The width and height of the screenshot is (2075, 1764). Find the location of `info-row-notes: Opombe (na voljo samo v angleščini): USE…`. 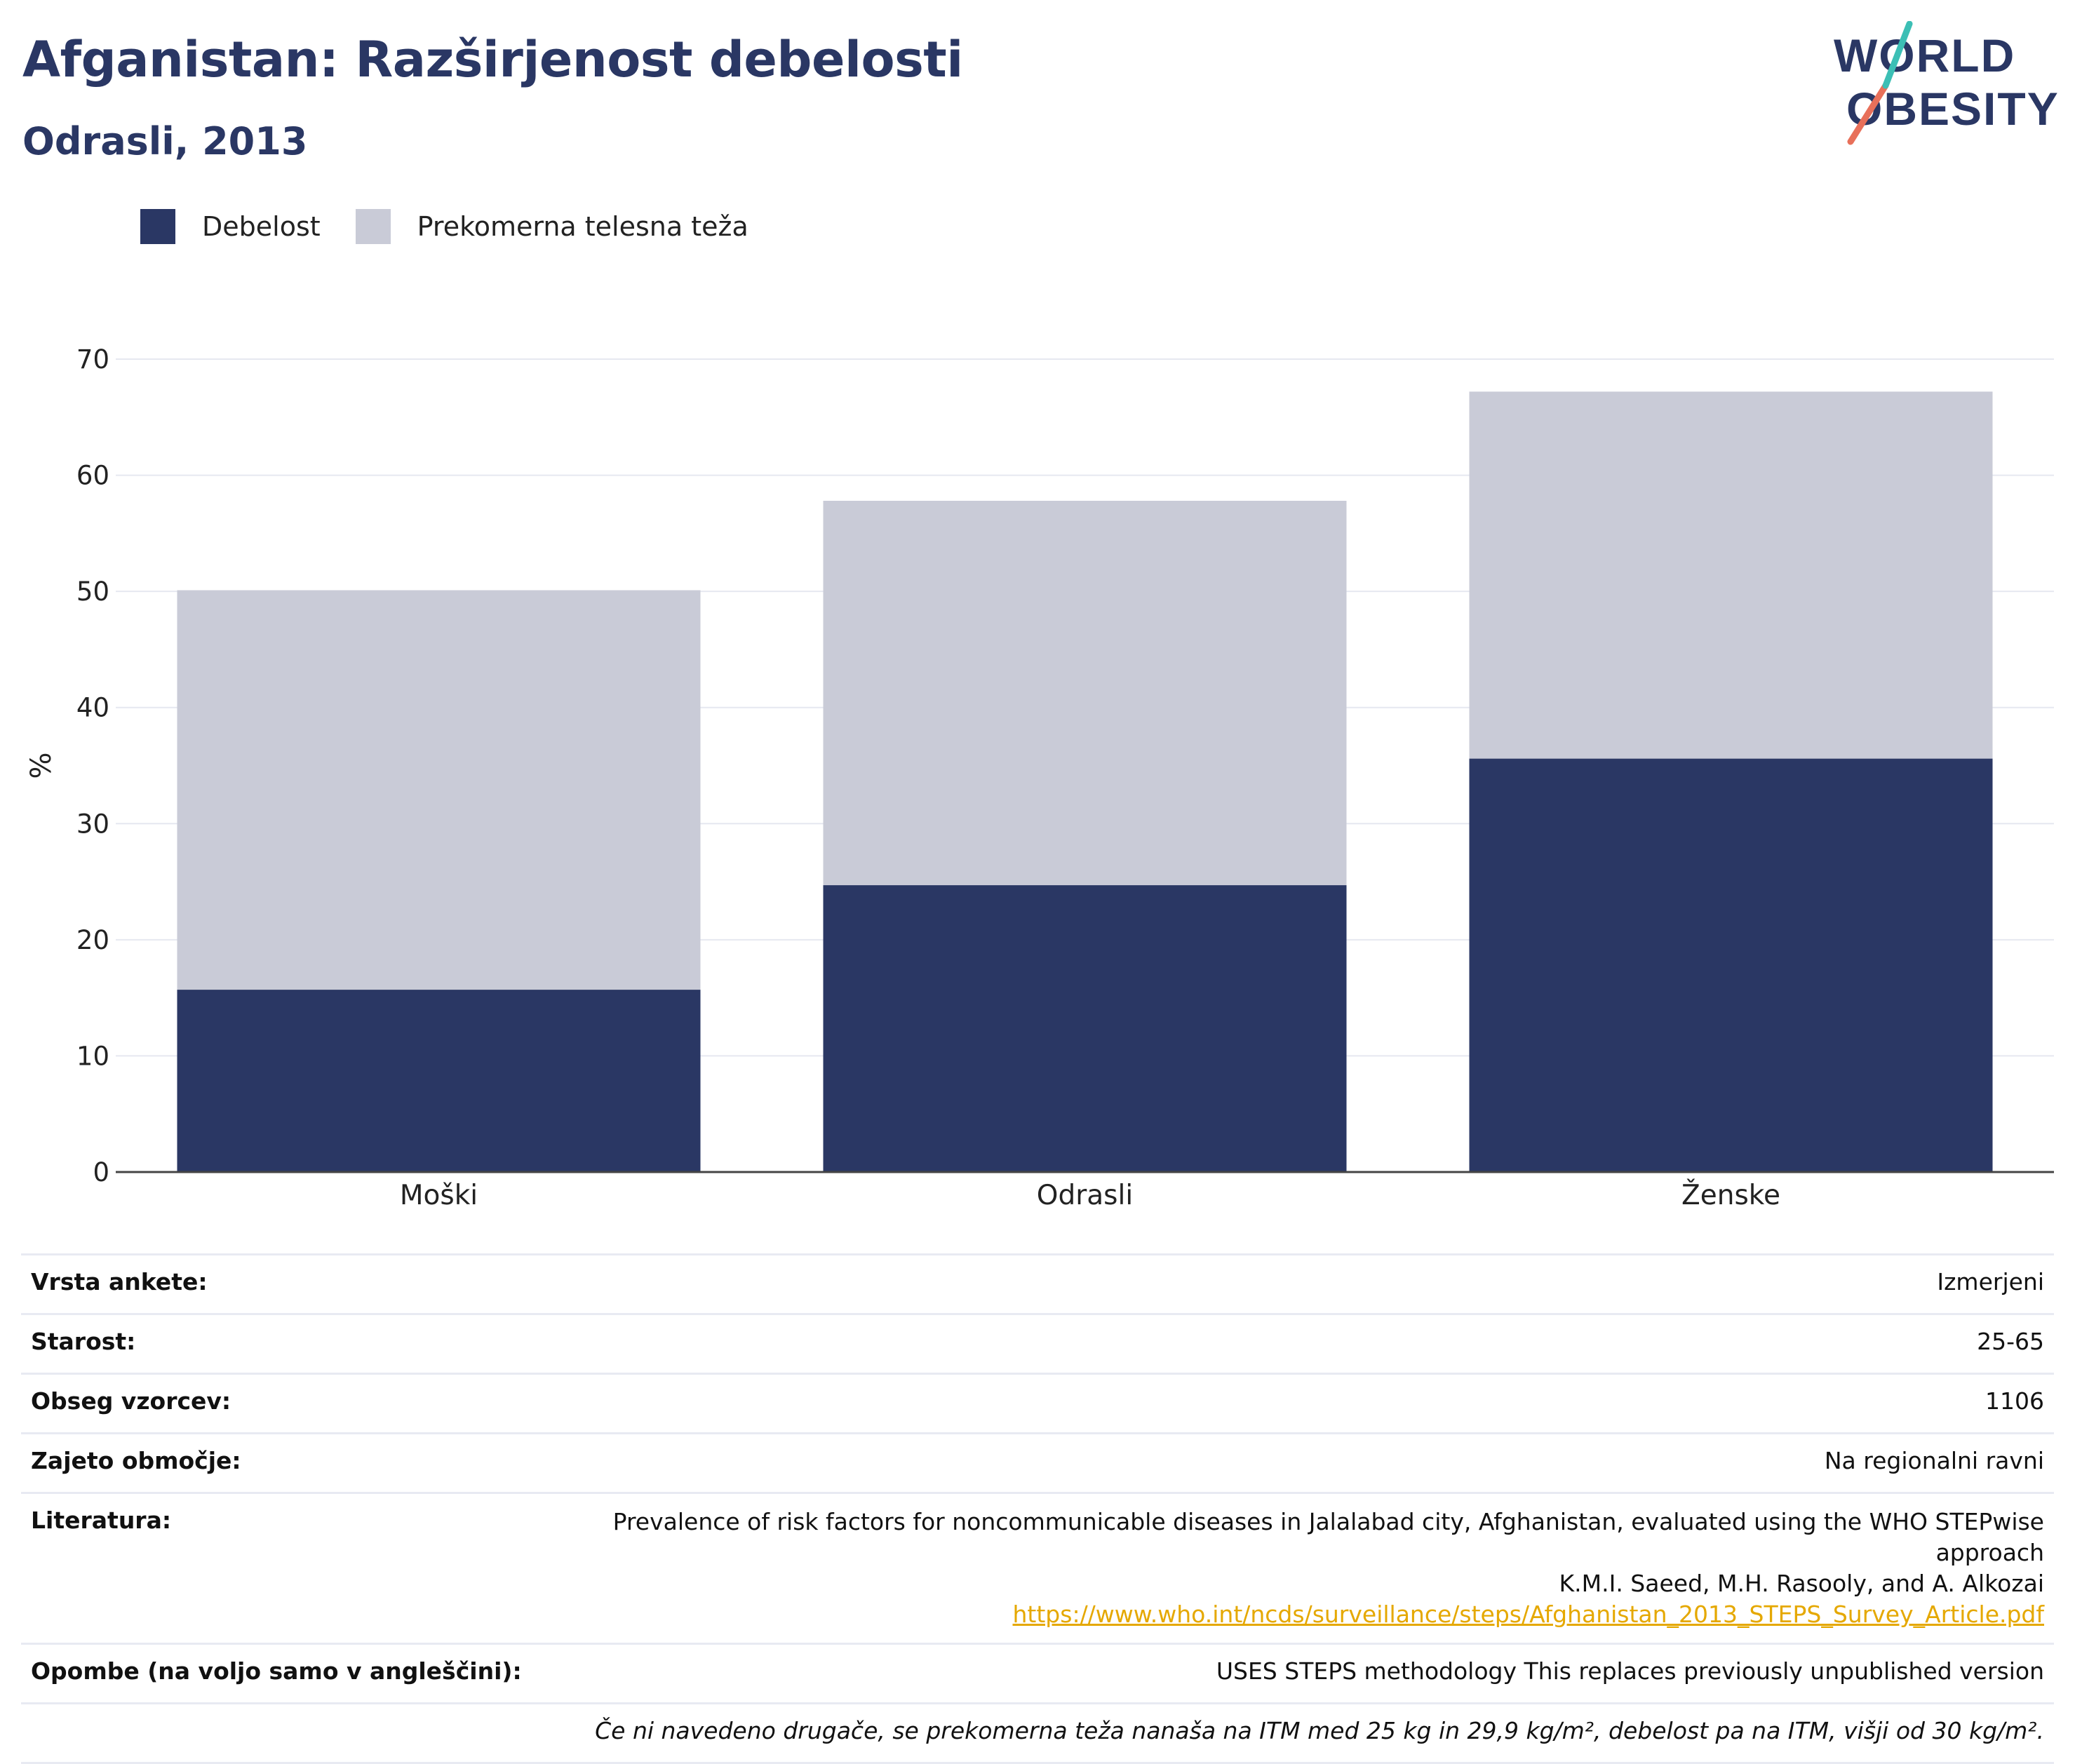

info-row-notes: Opombe (na voljo samo v angleščini): USE… is located at coordinates (1037, 1674).